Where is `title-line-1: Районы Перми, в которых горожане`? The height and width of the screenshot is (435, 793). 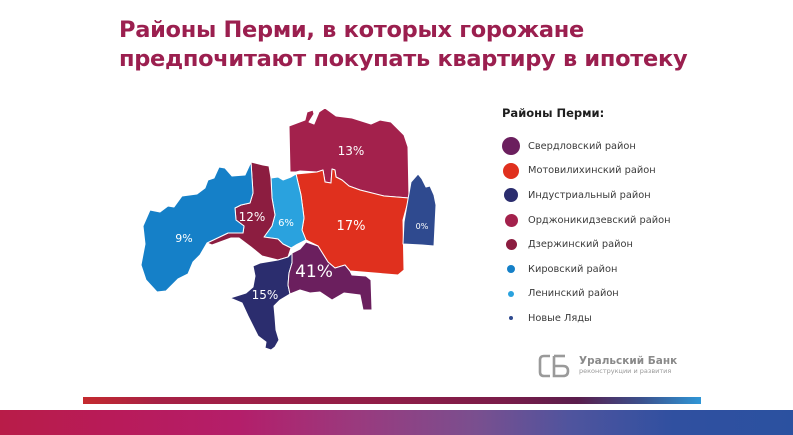
title-line-1: Районы Перми, в которых горожане is located at coordinates (352, 30).